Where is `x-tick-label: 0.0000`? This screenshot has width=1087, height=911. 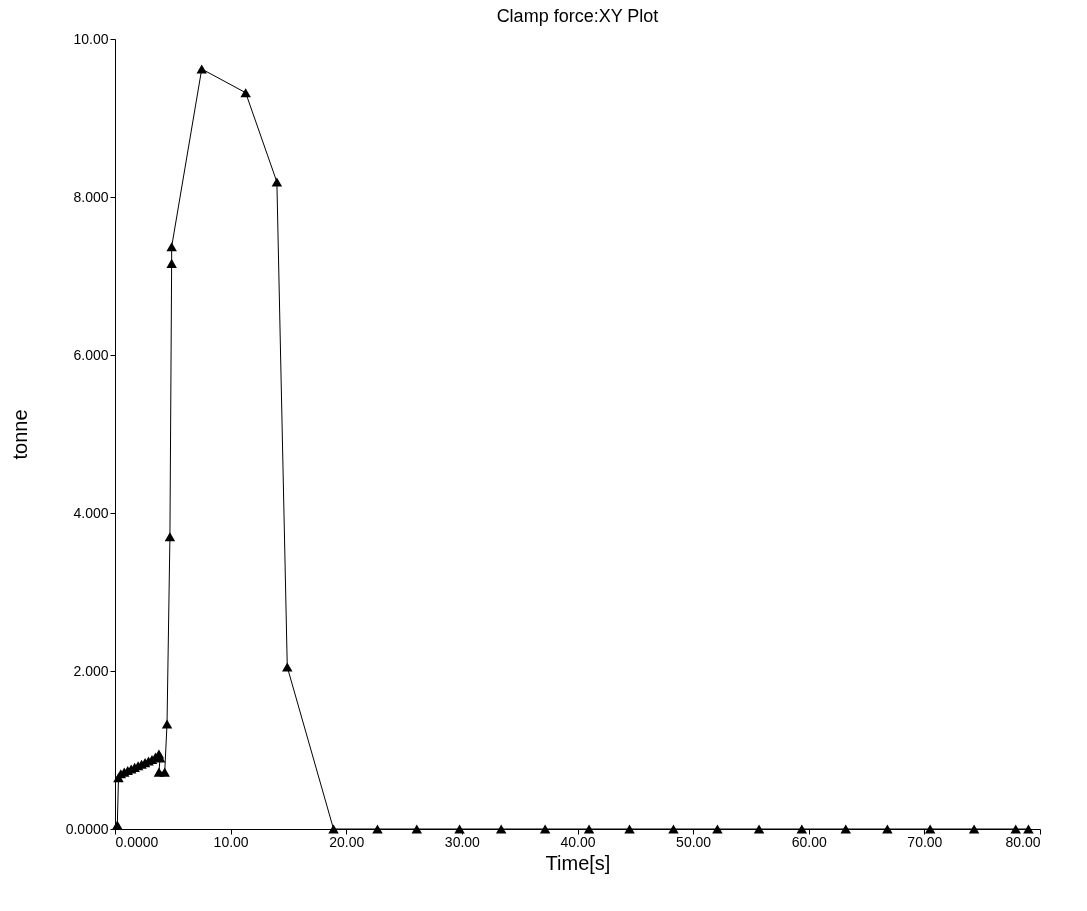 x-tick-label: 0.0000 is located at coordinates (137, 841).